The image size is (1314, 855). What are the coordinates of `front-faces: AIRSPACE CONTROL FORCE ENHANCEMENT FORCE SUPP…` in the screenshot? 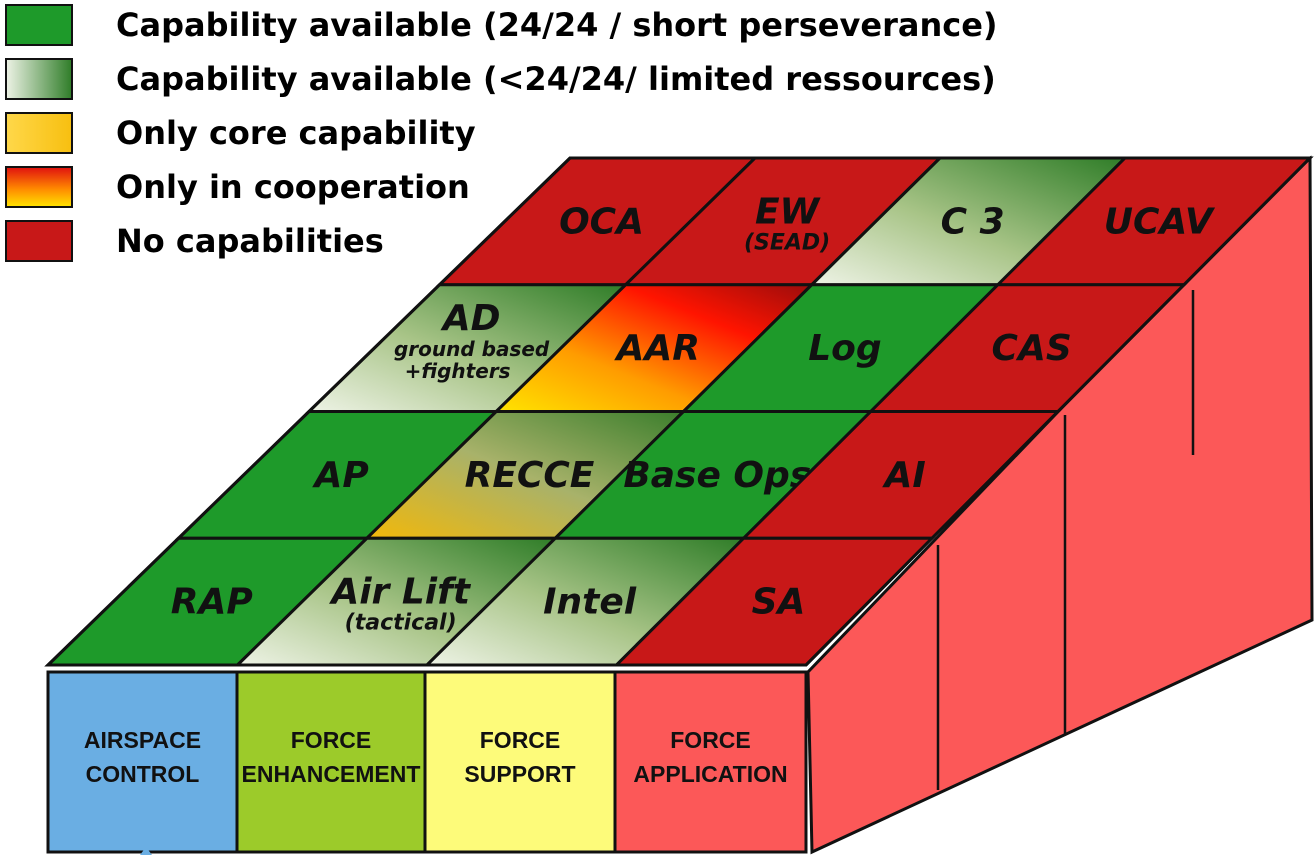 It's located at (427, 762).